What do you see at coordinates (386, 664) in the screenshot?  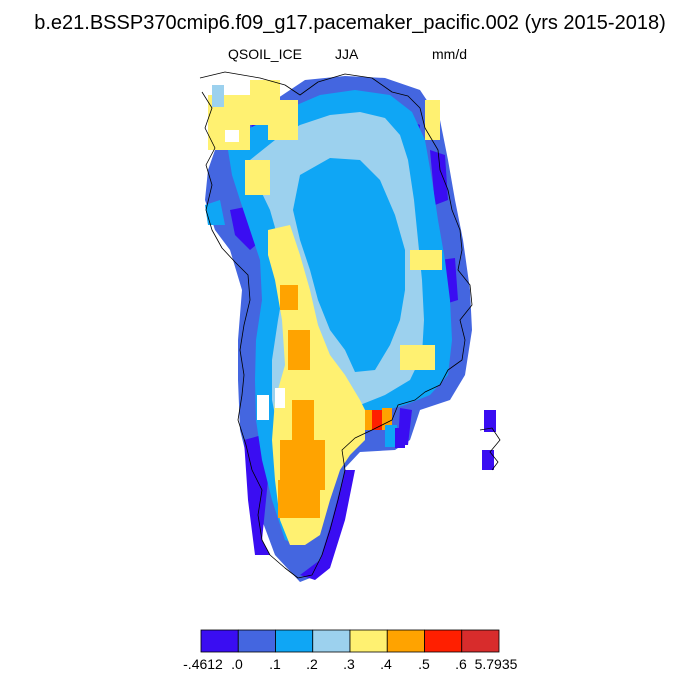 I see `colorbar-label: .4` at bounding box center [386, 664].